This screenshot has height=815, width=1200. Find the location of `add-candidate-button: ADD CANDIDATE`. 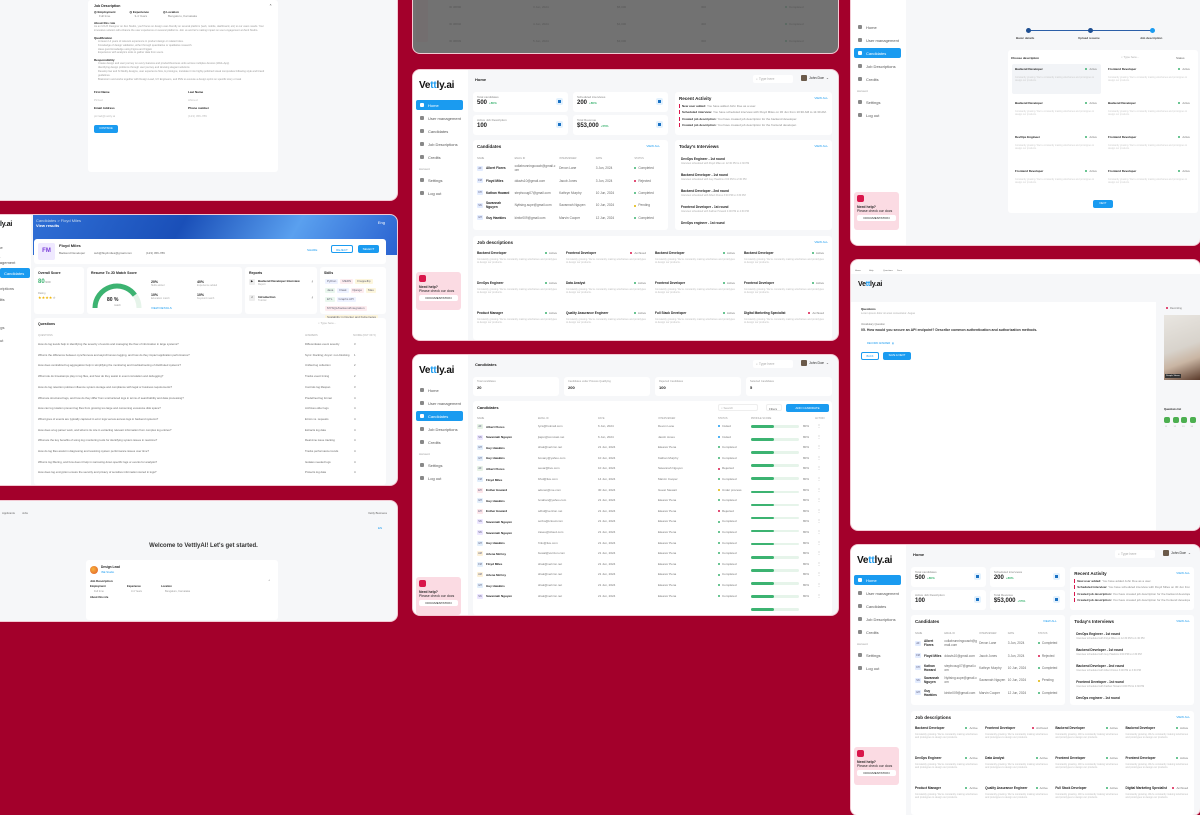

add-candidate-button: ADD CANDIDATE is located at coordinates (807, 408).